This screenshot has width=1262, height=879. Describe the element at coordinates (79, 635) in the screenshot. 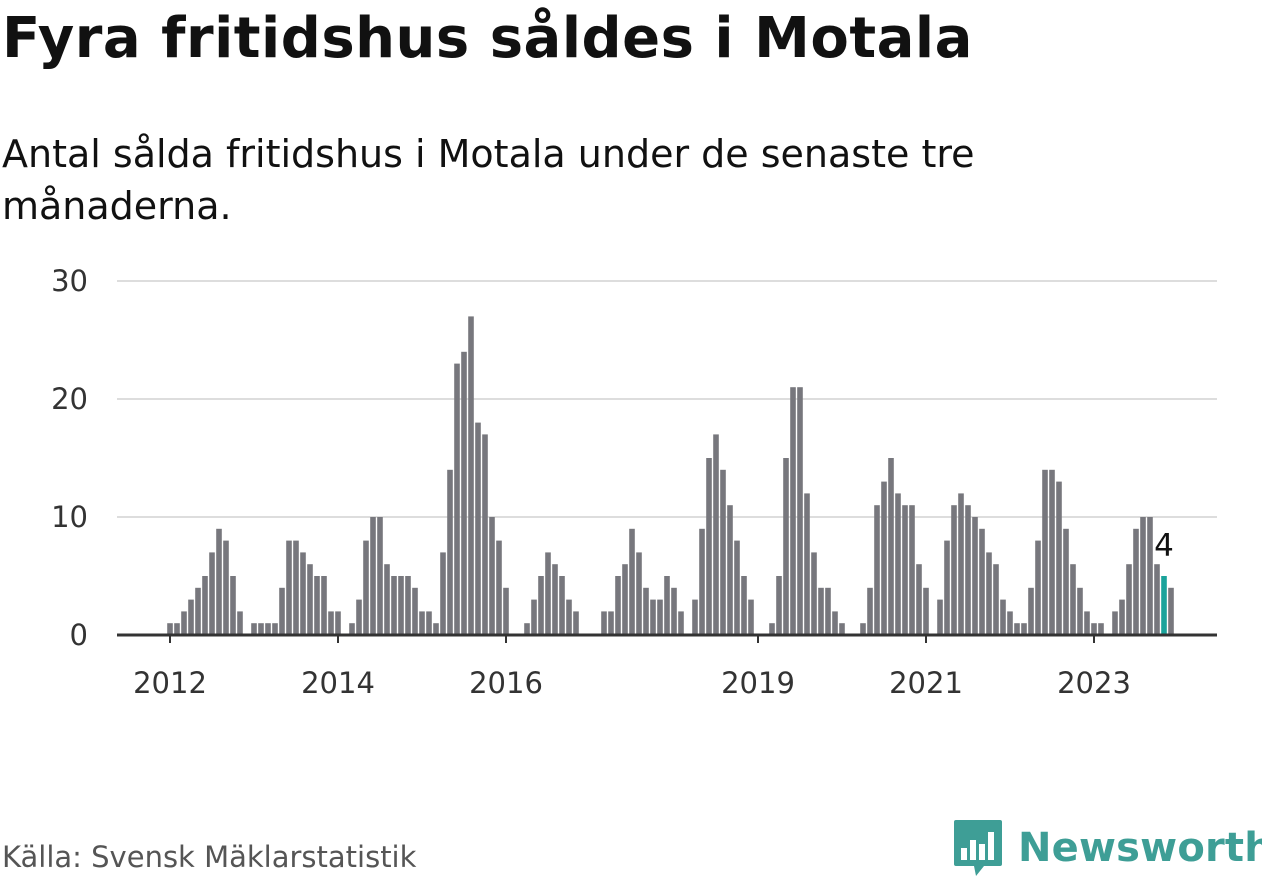

I see `y-tick-label: 0` at that location.